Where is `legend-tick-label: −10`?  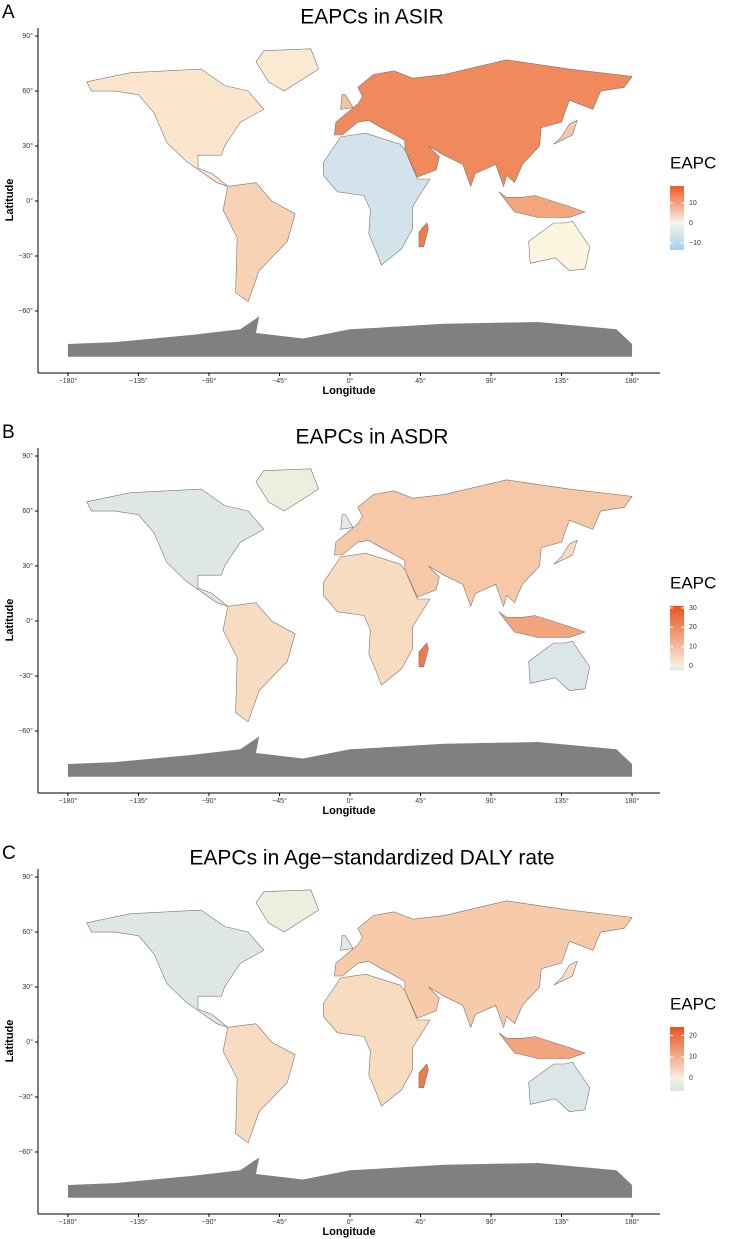 legend-tick-label: −10 is located at coordinates (695, 243).